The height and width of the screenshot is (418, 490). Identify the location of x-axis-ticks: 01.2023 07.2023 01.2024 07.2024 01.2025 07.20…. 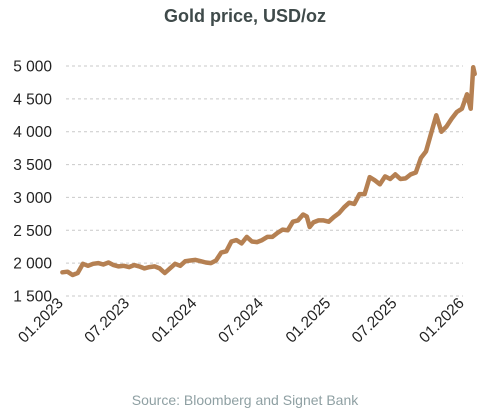
(241, 321).